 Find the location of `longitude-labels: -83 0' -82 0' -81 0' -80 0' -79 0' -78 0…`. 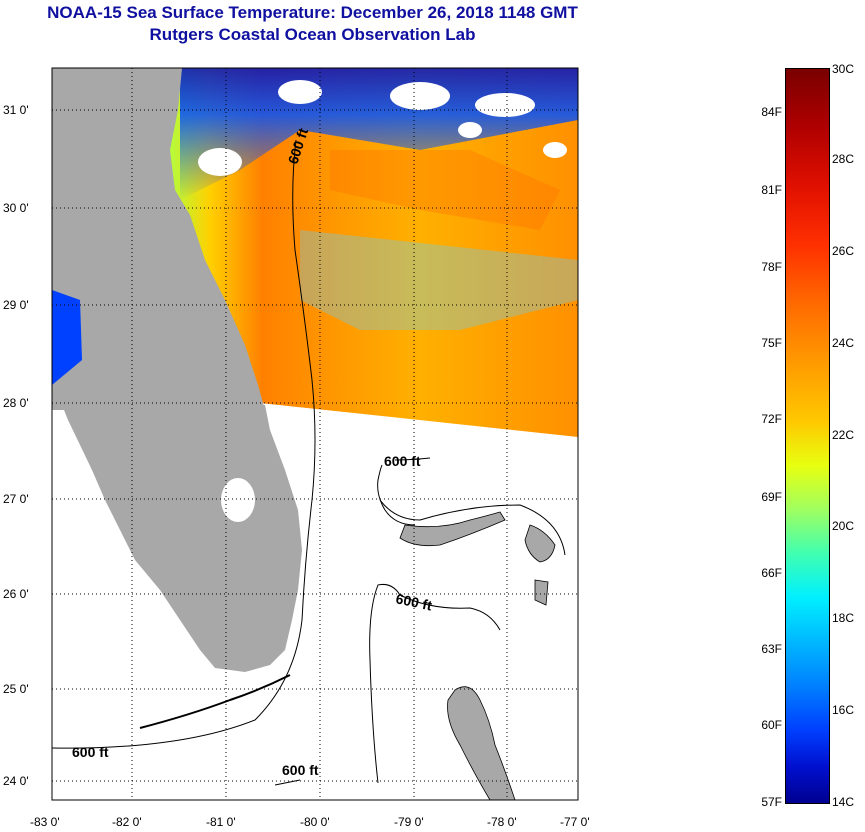

longitude-labels: -83 0' -82 0' -81 0' -80 0' -79 0' -78 0… is located at coordinates (310, 822).